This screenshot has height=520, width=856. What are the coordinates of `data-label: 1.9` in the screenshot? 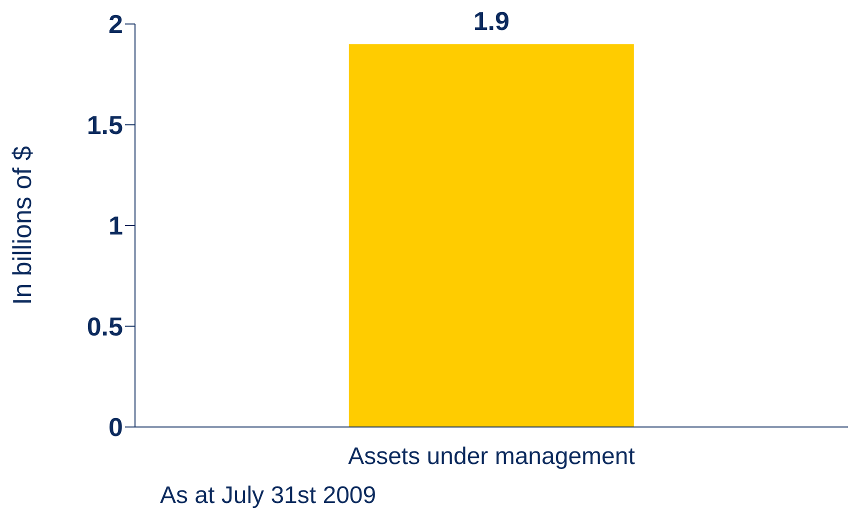 It's located at (491, 21).